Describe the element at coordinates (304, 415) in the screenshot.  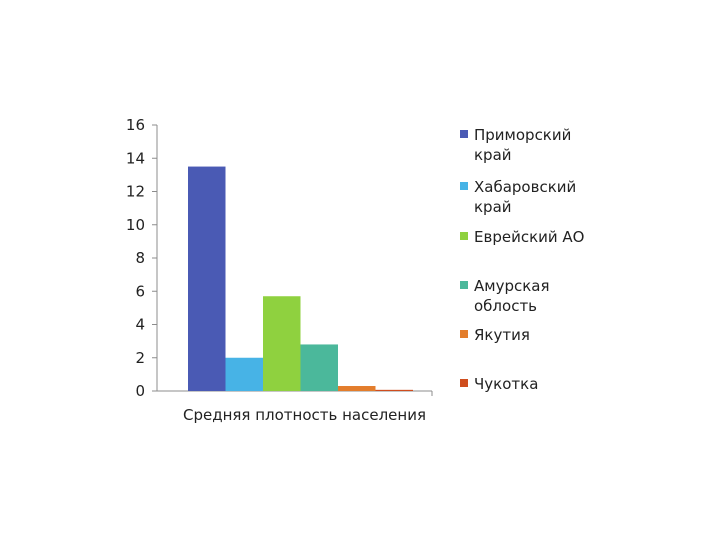
I see `x-category-label: Средняя плотность населения` at that location.